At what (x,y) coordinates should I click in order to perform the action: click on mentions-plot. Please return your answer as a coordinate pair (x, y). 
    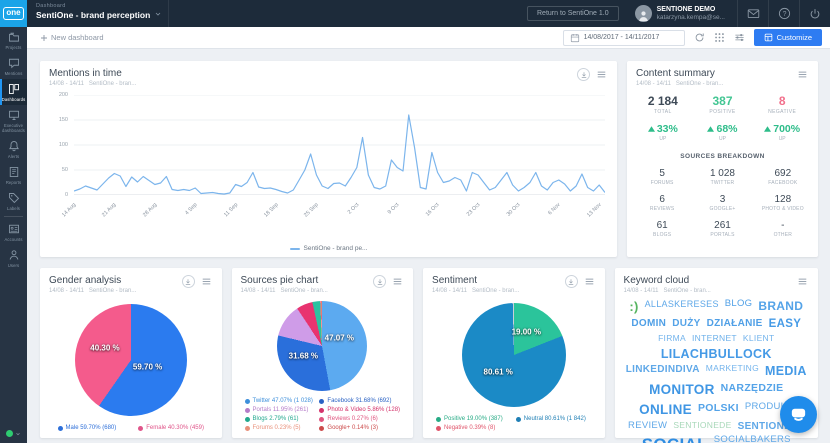
    Looking at the image, I should click on (339, 145).